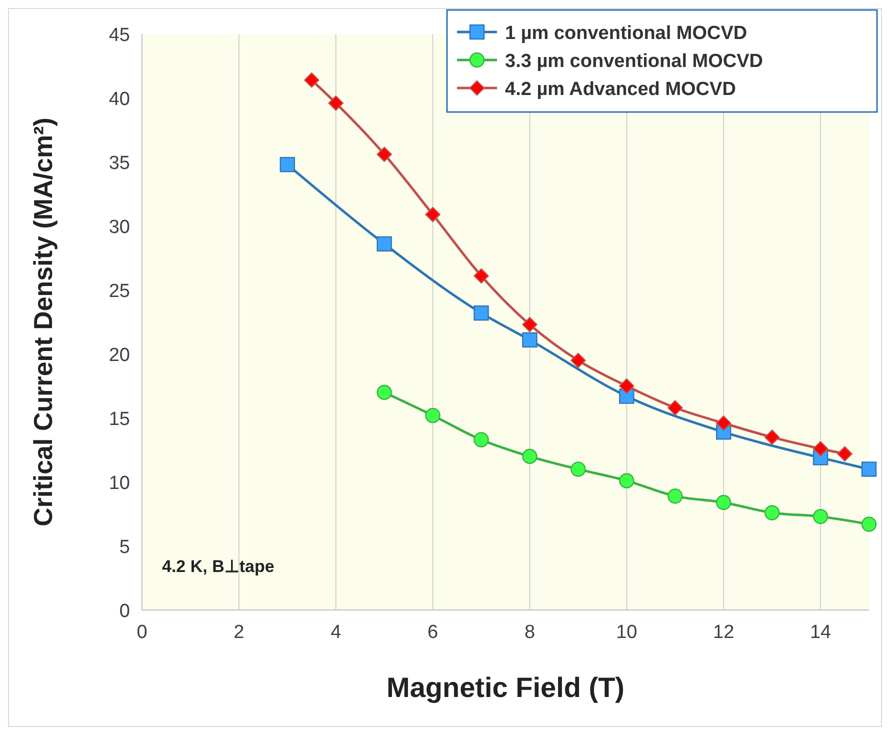  I want to click on y-axis-title: Critical Current Density (MA/cm²), so click(43, 322).